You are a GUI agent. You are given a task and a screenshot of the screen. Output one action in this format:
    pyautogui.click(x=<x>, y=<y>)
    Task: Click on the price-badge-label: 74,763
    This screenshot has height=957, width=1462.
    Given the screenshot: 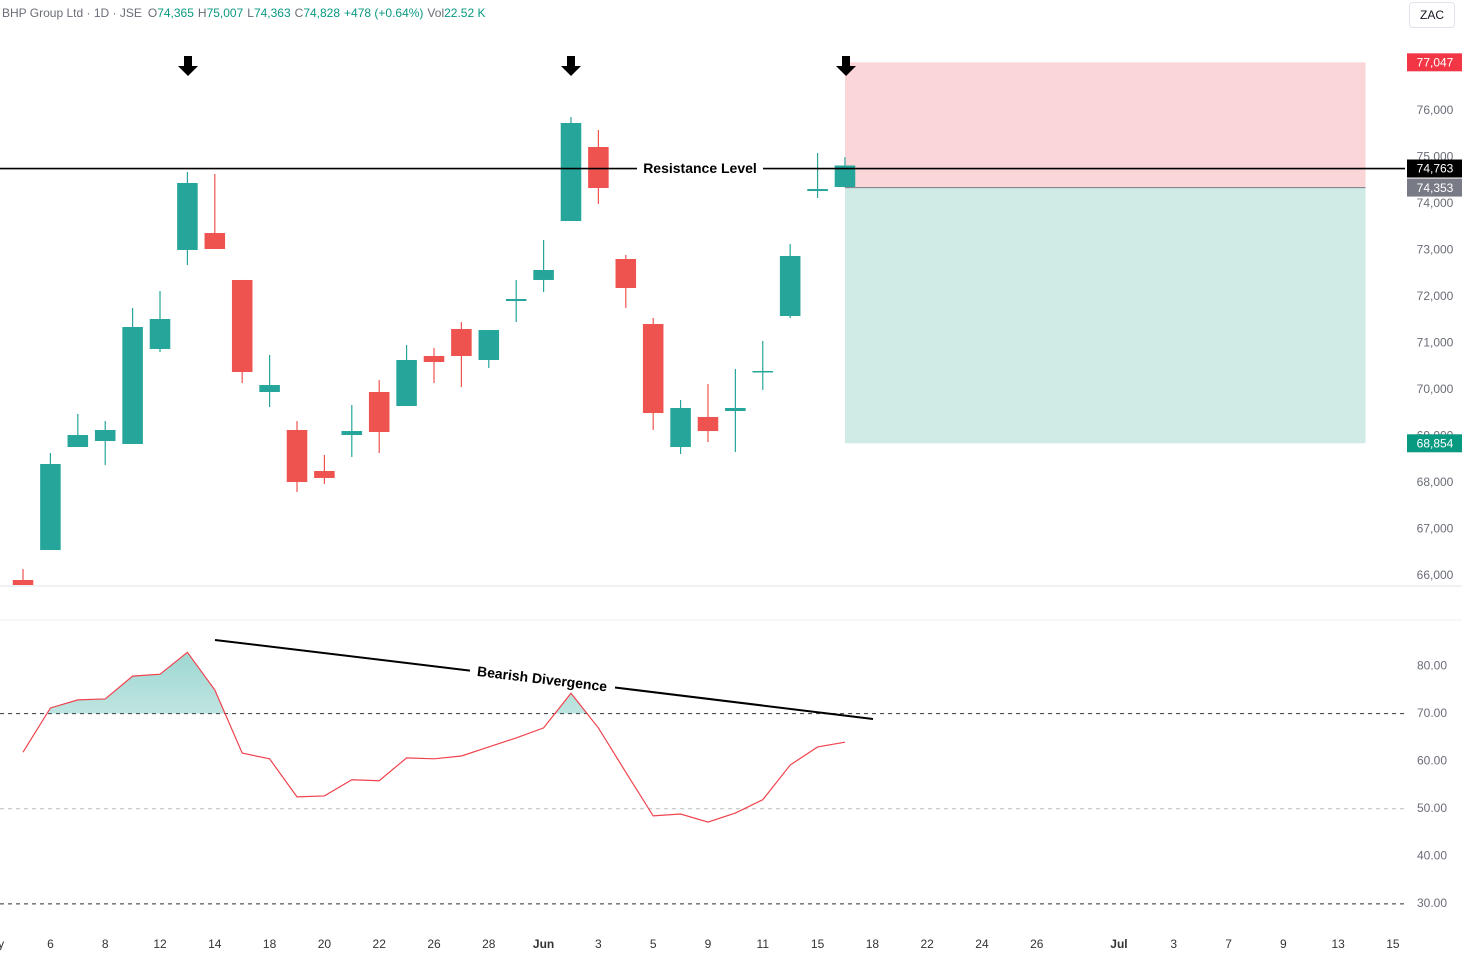 What is the action you would take?
    pyautogui.click(x=1435, y=169)
    